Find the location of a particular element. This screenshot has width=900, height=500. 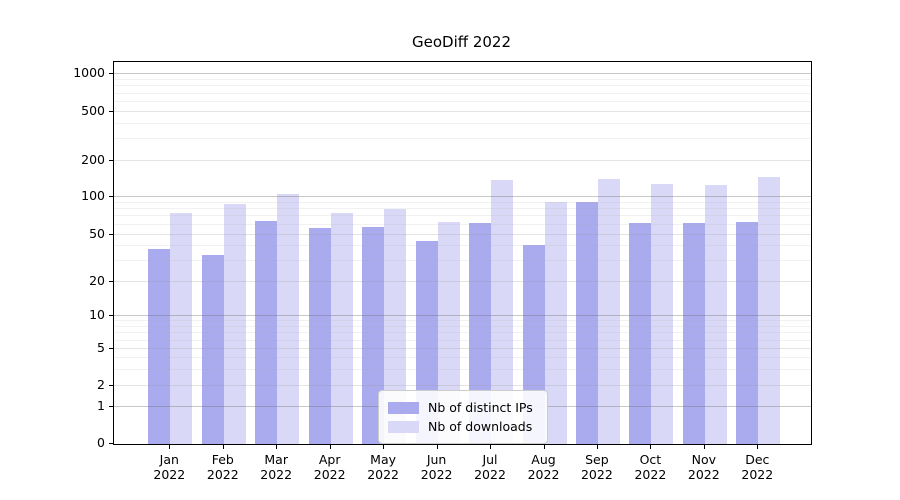

y-tick-label-500: 500 is located at coordinates (93, 110).